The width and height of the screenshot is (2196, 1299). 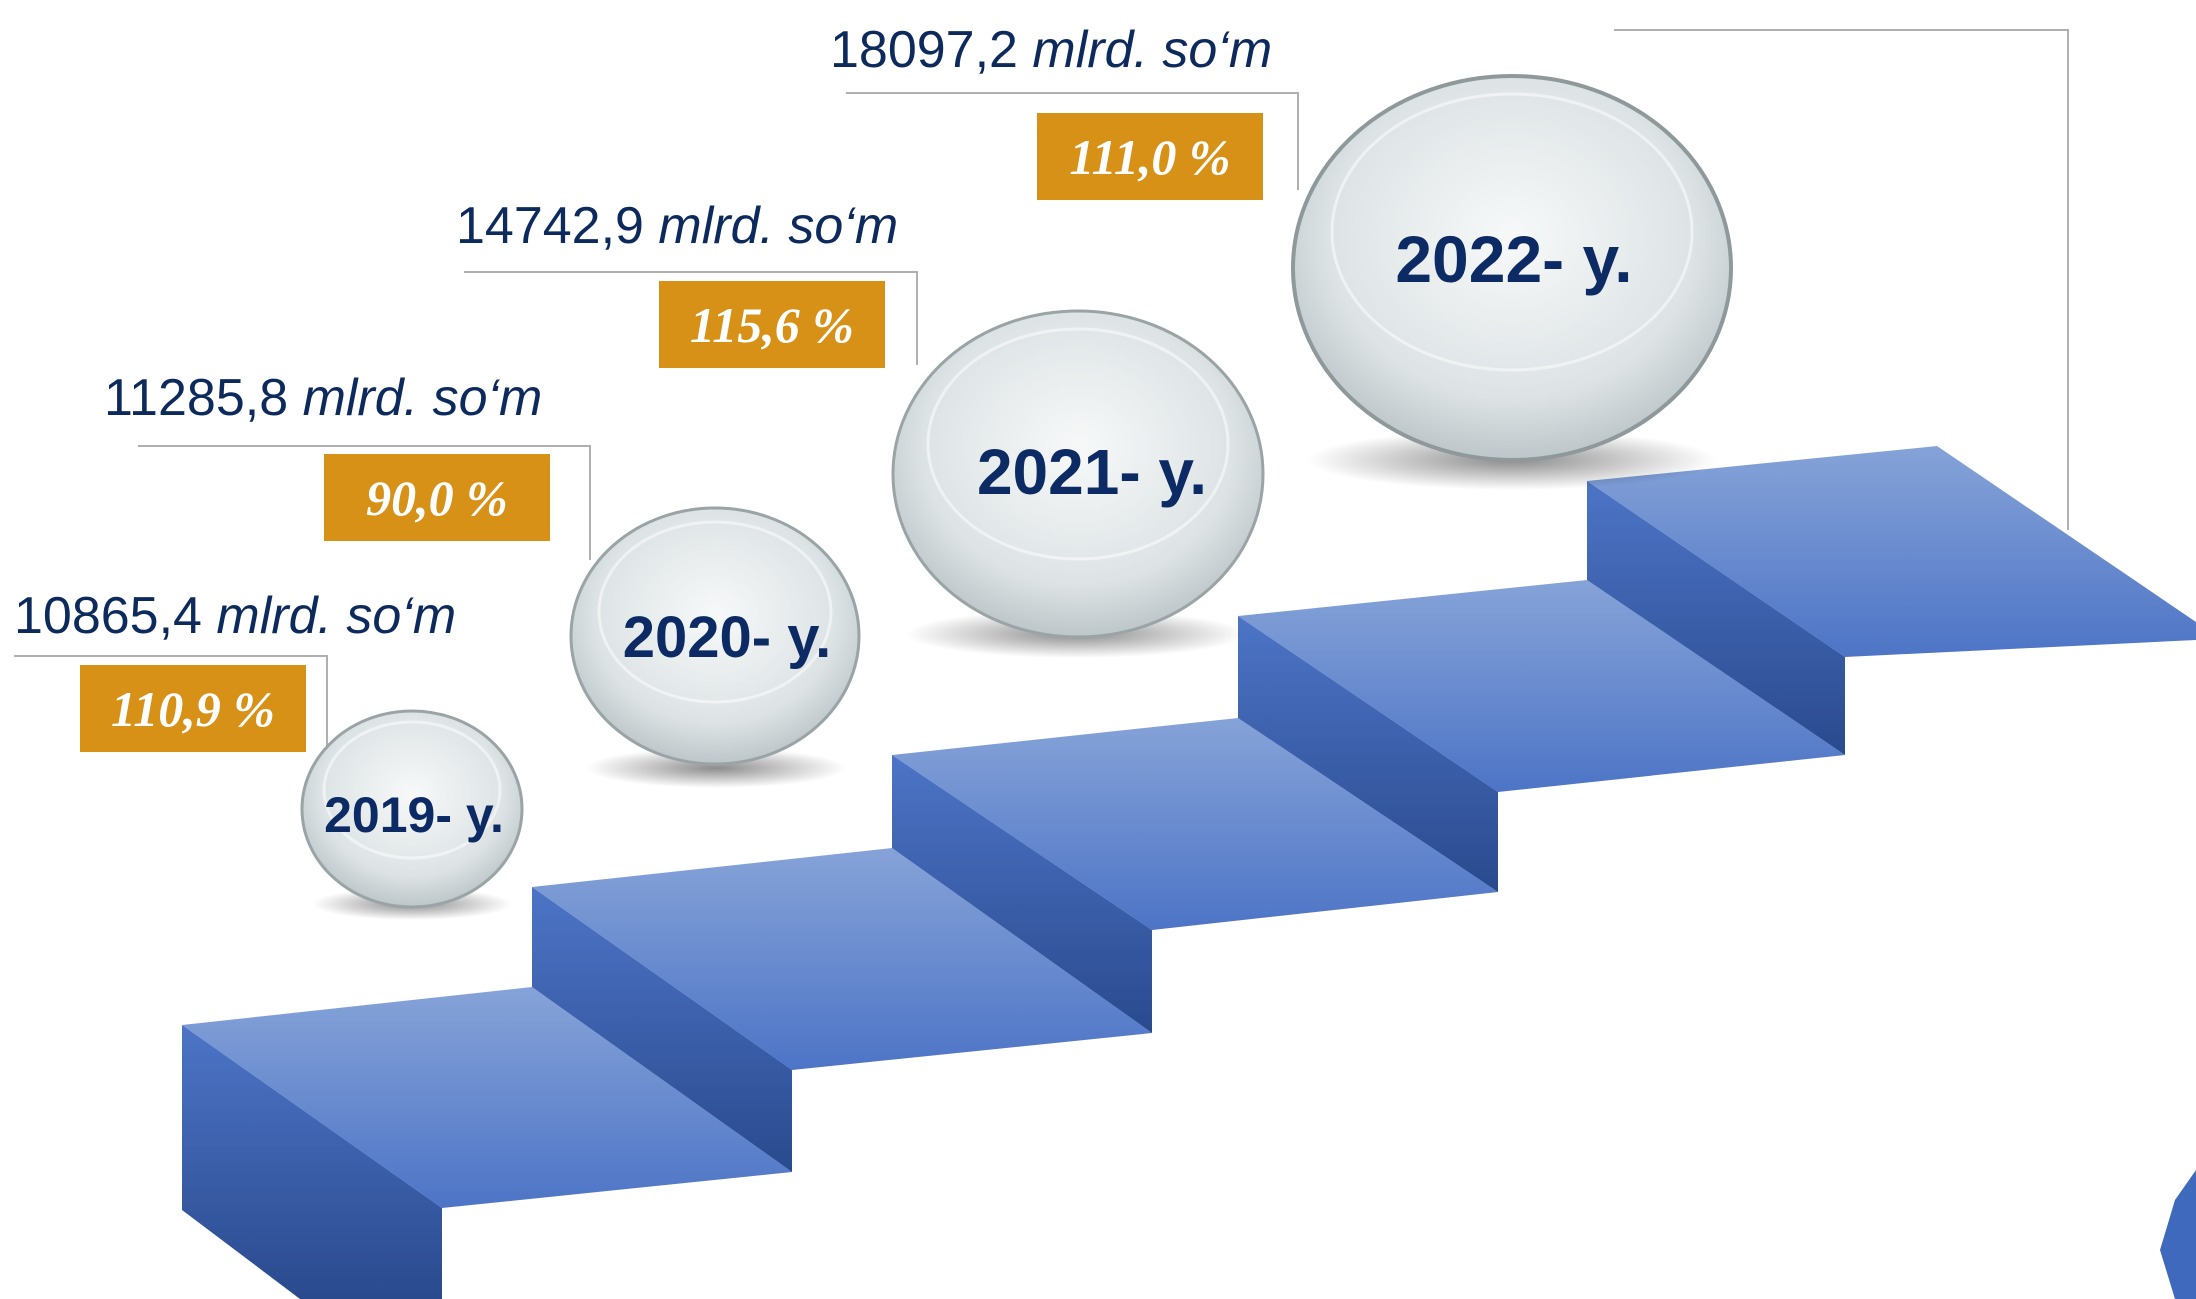 What do you see at coordinates (1150, 156) in the screenshot?
I see `growth-badge-2022: 111,0 %` at bounding box center [1150, 156].